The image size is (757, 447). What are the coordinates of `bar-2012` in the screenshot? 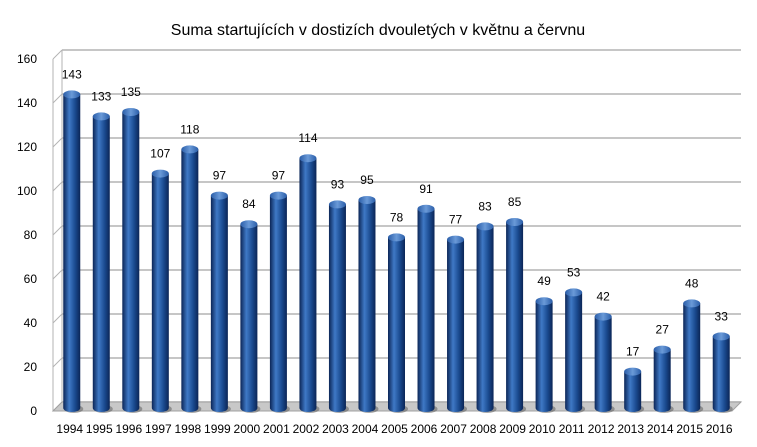 It's located at (604, 362).